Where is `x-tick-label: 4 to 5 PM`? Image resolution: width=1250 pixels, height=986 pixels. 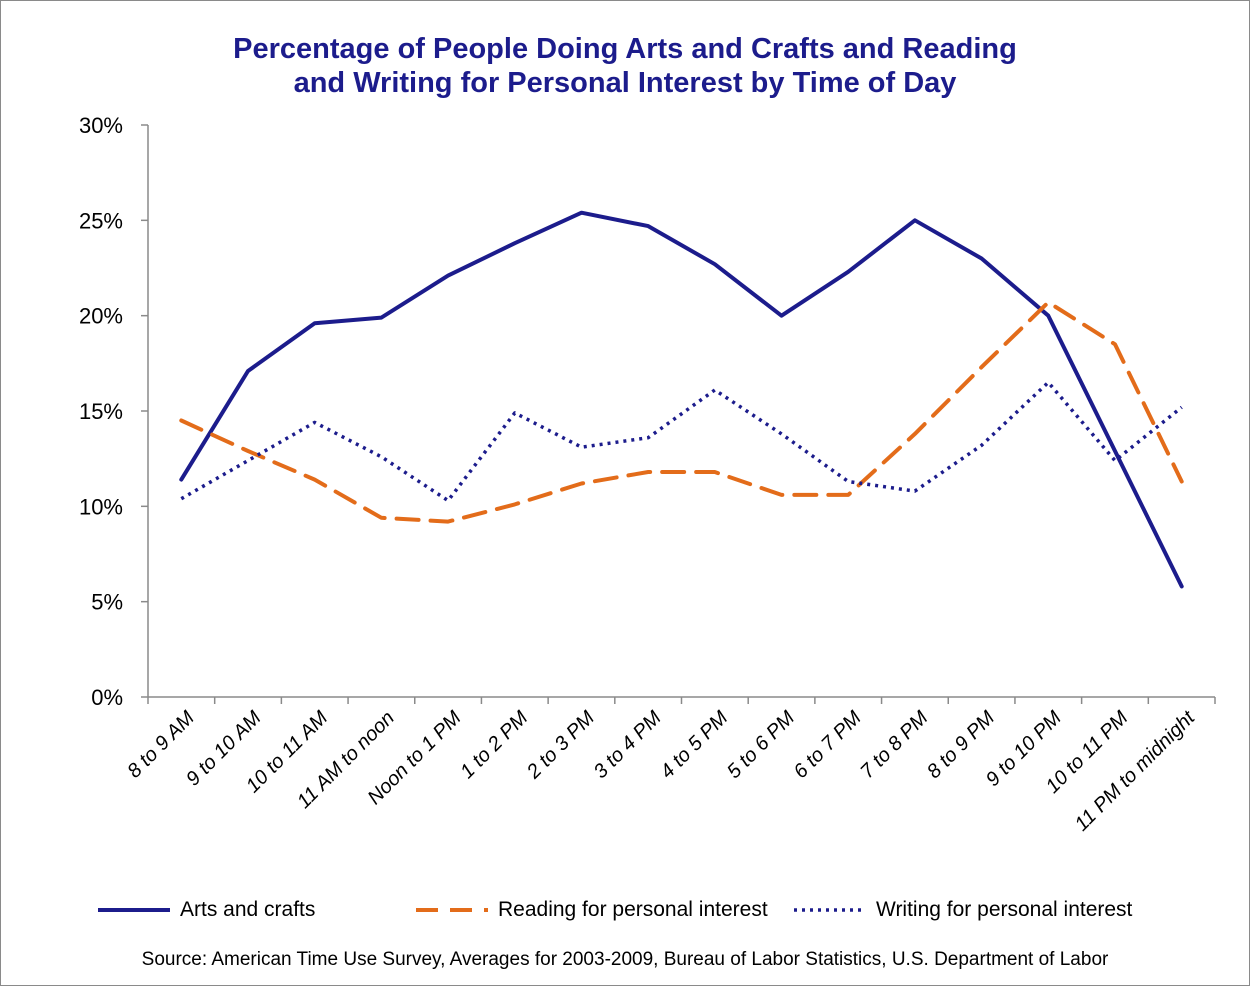
x-tick-label: 4 to 5 PM is located at coordinates (694, 745).